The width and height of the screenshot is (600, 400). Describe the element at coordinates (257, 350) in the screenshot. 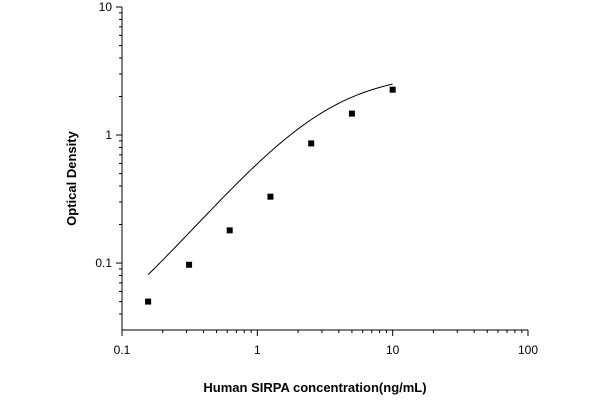

I see `x-tick-label: 1` at that location.